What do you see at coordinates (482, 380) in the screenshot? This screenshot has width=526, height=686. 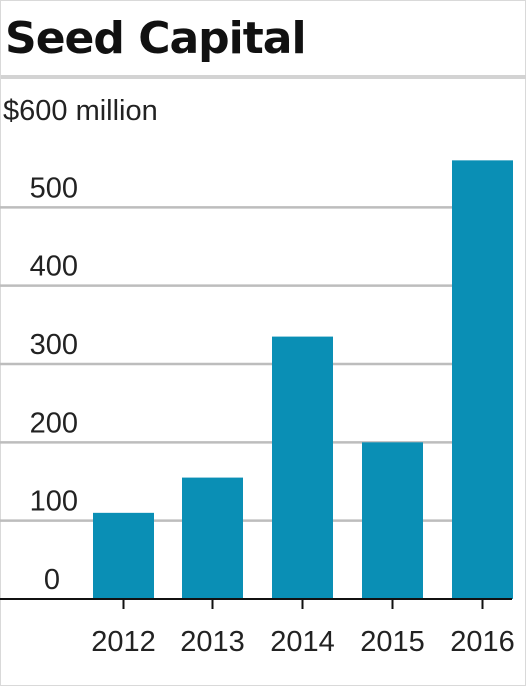 I see `bar-2016` at bounding box center [482, 380].